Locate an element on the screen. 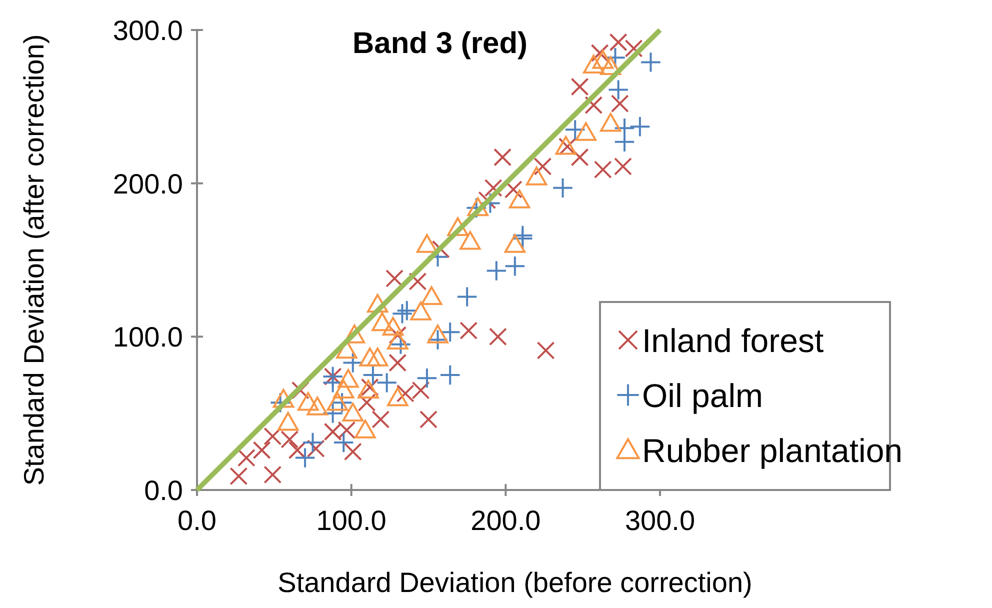 The height and width of the screenshot is (608, 992). legend-label: Rubber plantation is located at coordinates (772, 450).